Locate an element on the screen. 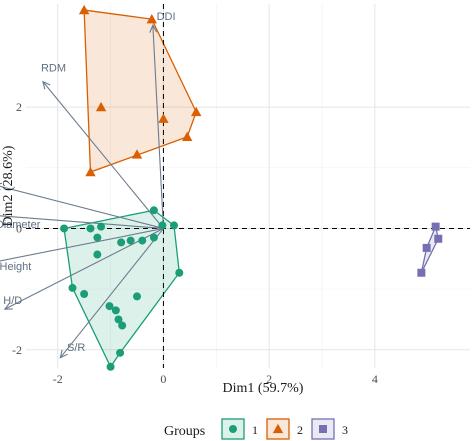 This screenshot has width=474, height=441. variable-label: H/D is located at coordinates (12, 301).